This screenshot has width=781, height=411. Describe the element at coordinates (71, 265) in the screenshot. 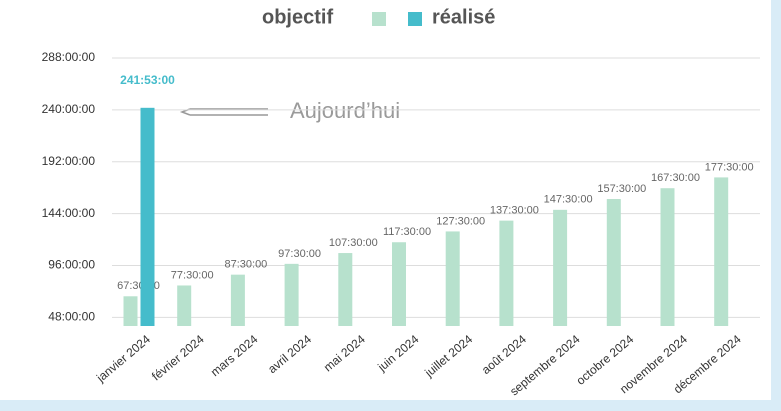

I see `y-tick-label: 96:00:00` at that location.